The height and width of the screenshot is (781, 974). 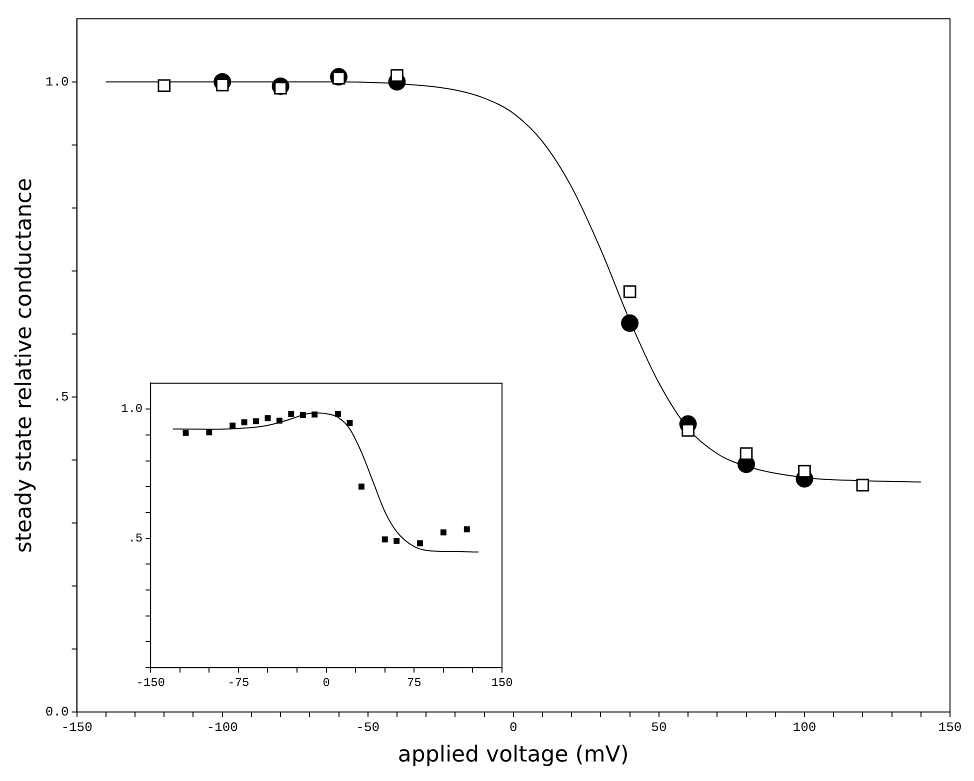 I want to click on x-tick-label: 75, so click(x=414, y=683).